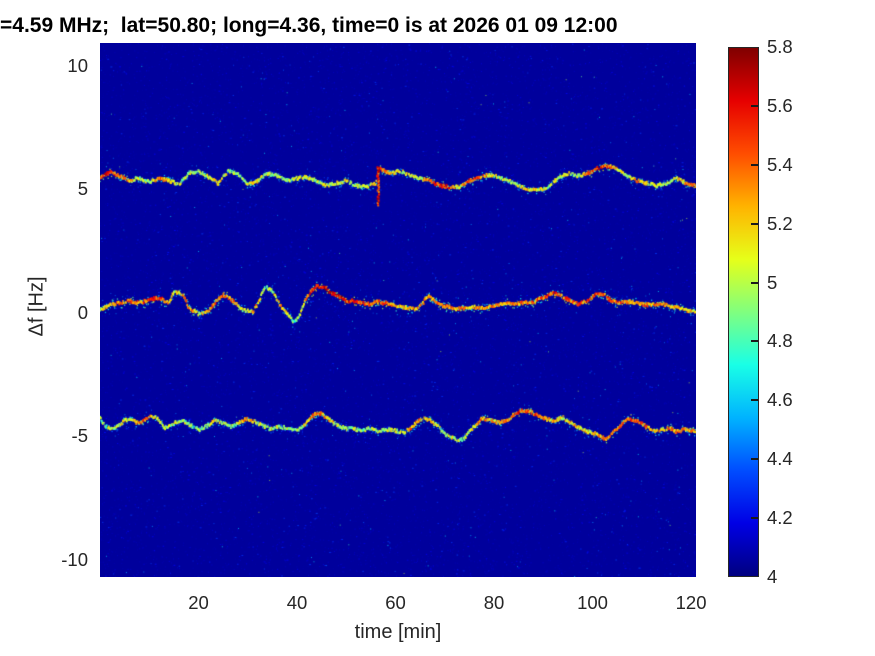 Image resolution: width=875 pixels, height=656 pixels. I want to click on x-axis-label: time [min], so click(398, 632).